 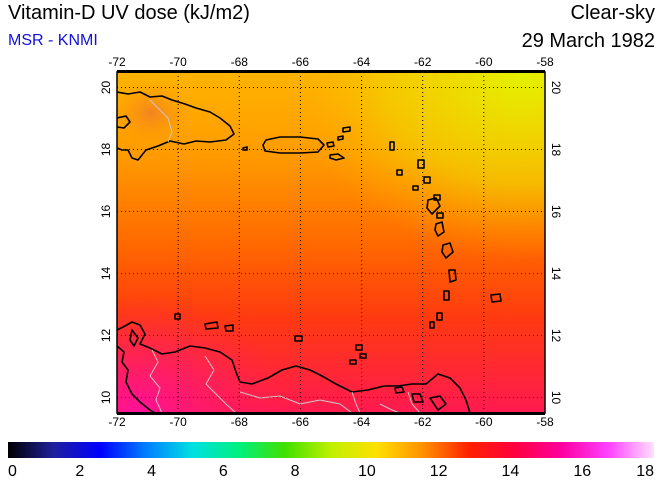 I want to click on lat-tick-label-right: 10, so click(x=556, y=398).